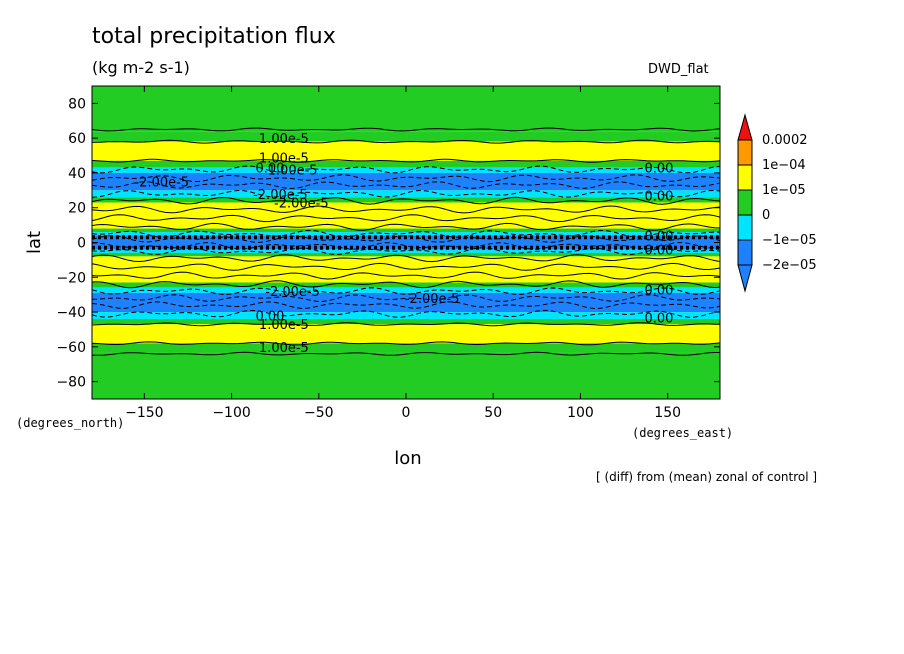  Describe the element at coordinates (284, 139) in the screenshot. I see `contour-label-0: 1.00e-5` at that location.